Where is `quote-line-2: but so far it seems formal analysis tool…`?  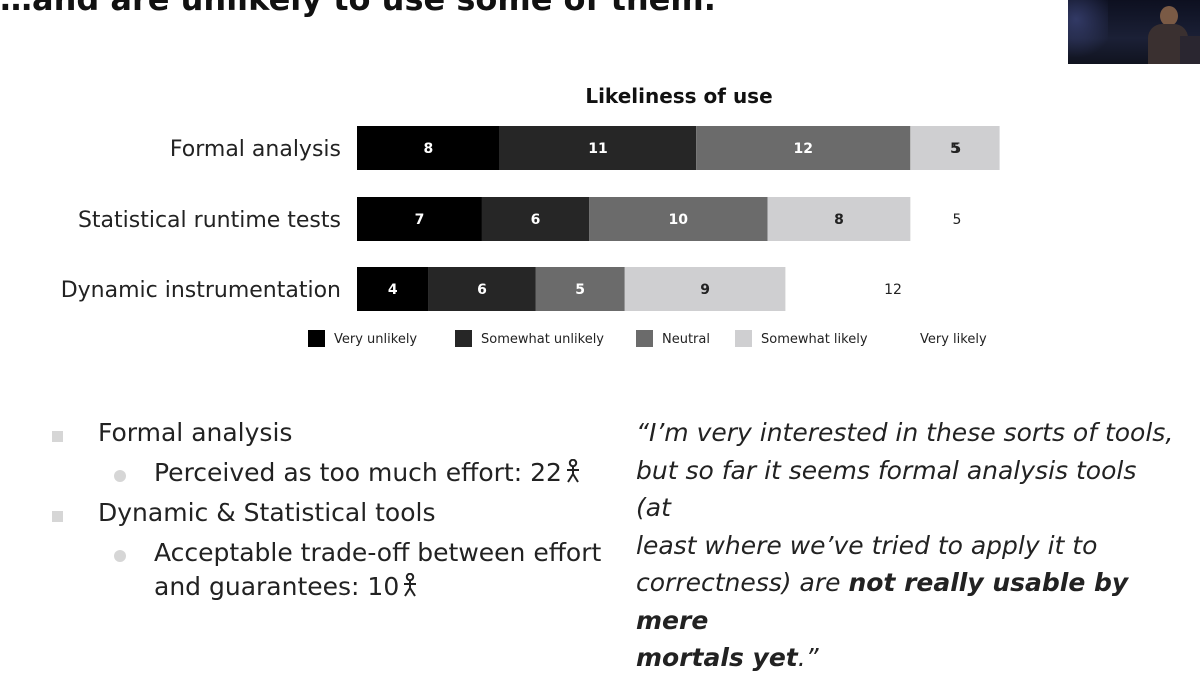
quote-line-2: but so far it seems formal analysis tool… is located at coordinates (886, 489).